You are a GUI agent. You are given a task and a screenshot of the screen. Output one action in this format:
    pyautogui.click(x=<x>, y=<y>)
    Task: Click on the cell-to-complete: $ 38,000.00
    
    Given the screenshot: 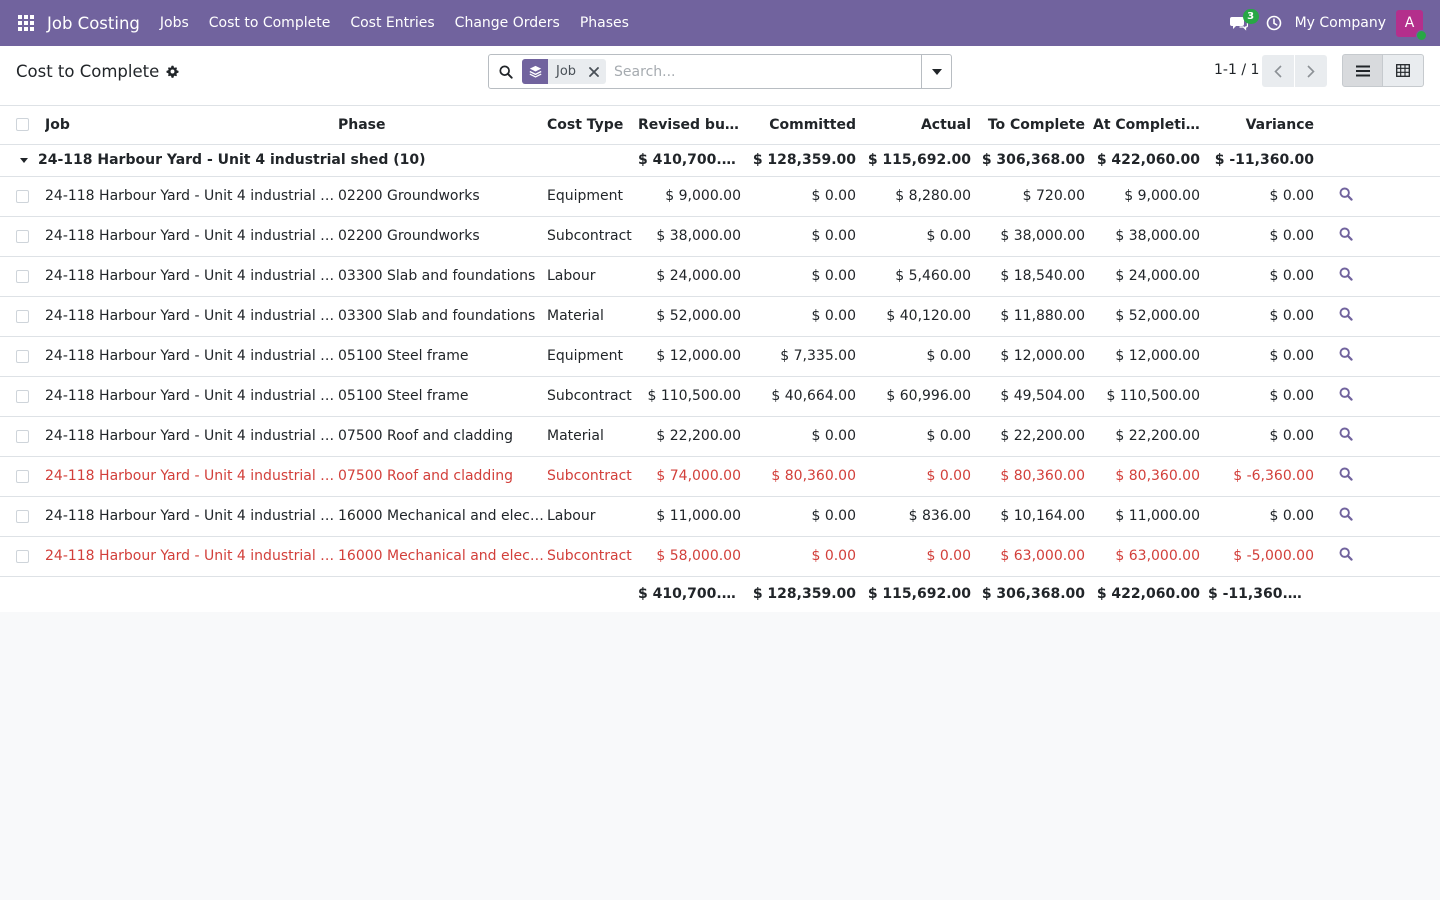 What is the action you would take?
    pyautogui.click(x=1036, y=236)
    